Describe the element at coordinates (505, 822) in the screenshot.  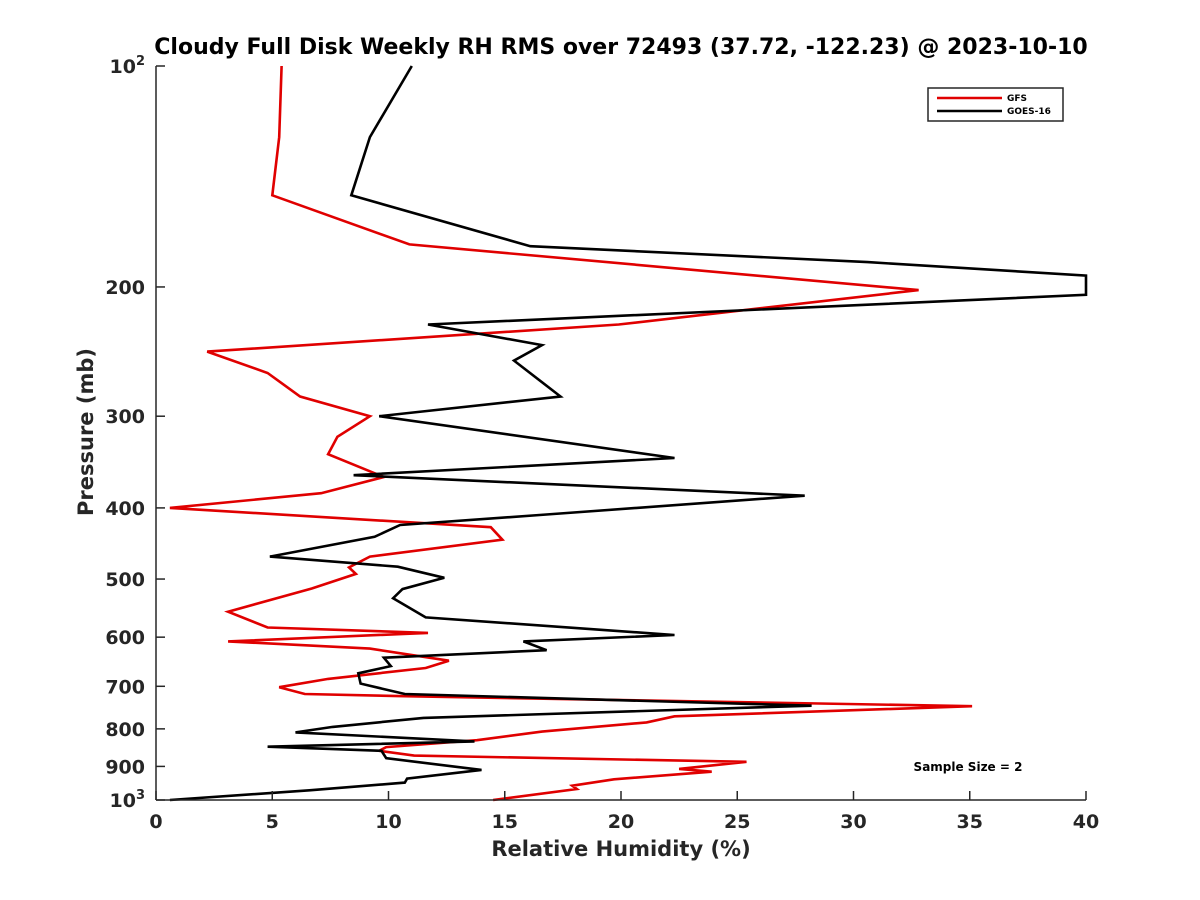
I see `x-tick-label: 15` at that location.